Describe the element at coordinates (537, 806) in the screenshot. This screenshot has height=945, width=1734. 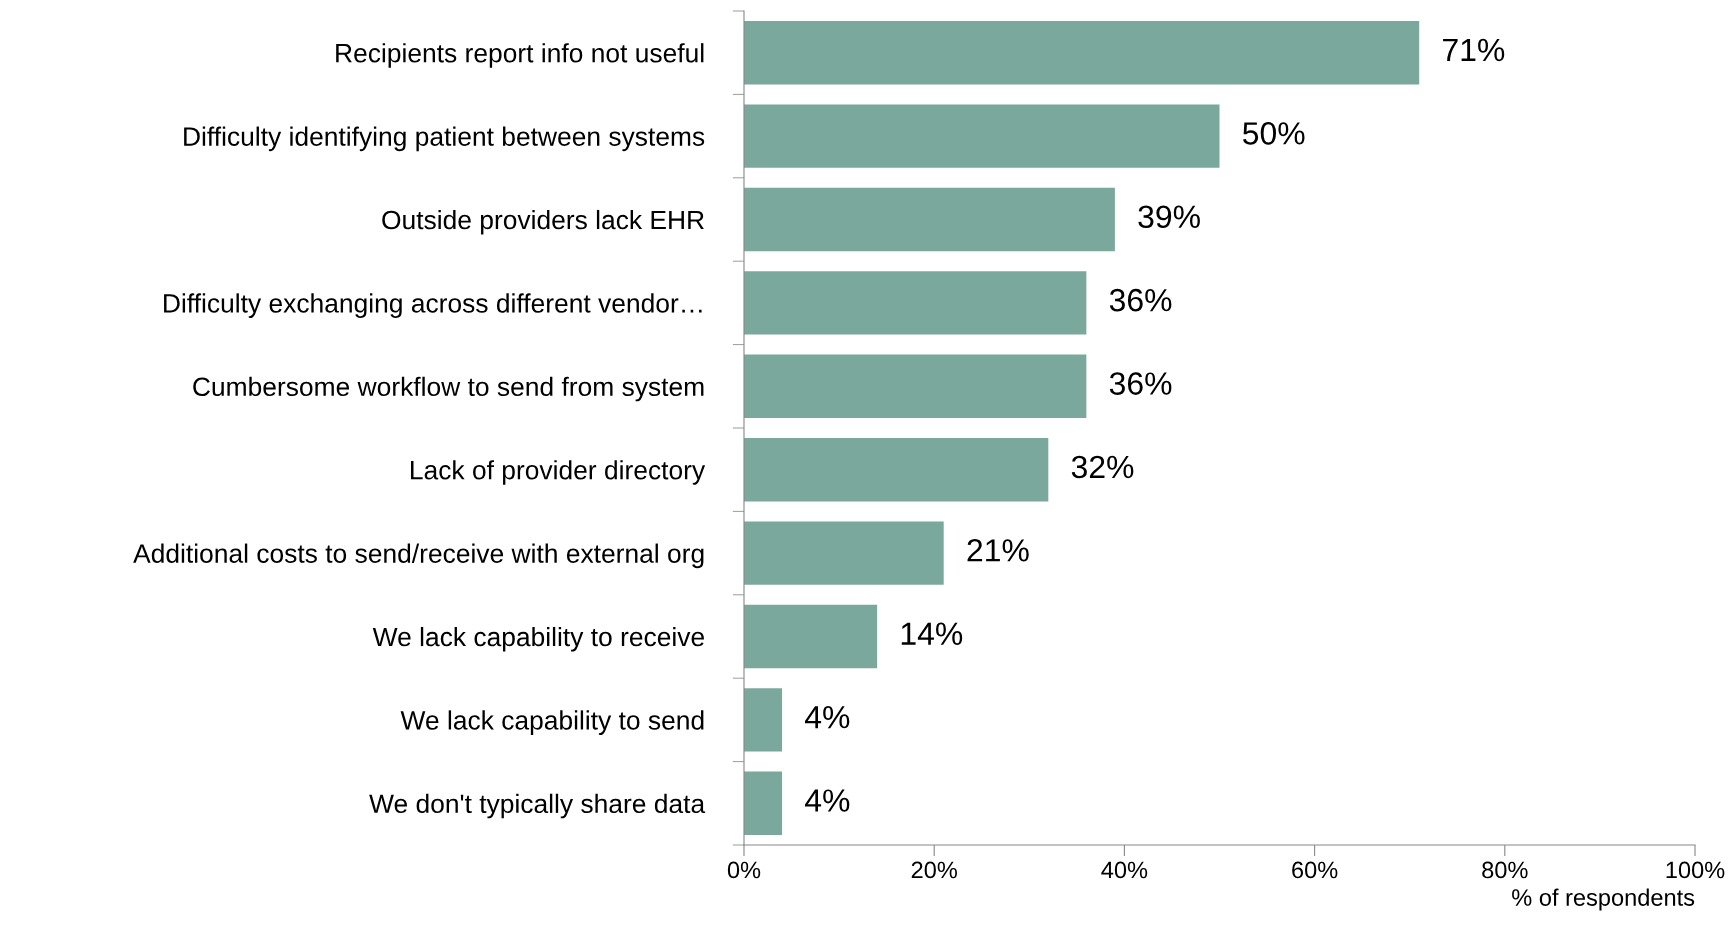
I see `y-tick-label: We don't typically share data` at that location.